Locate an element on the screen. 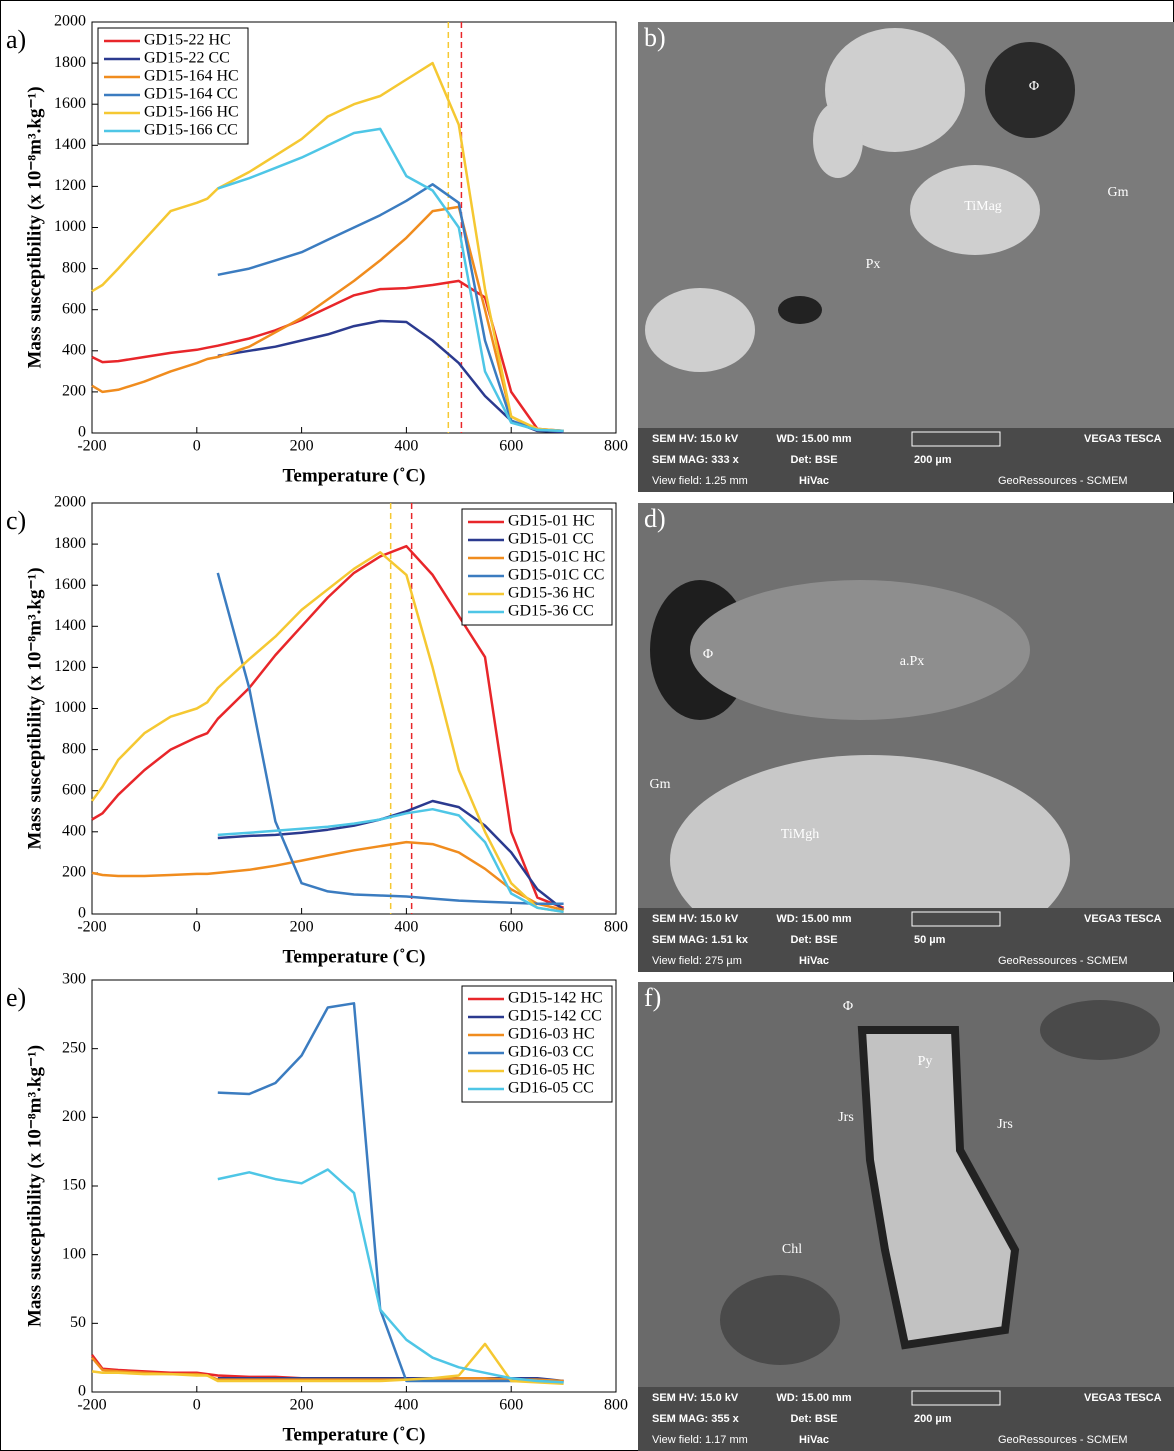 The width and height of the screenshot is (1174, 1451). info-text: SEM MAG: 355 x is located at coordinates (696, 1419).